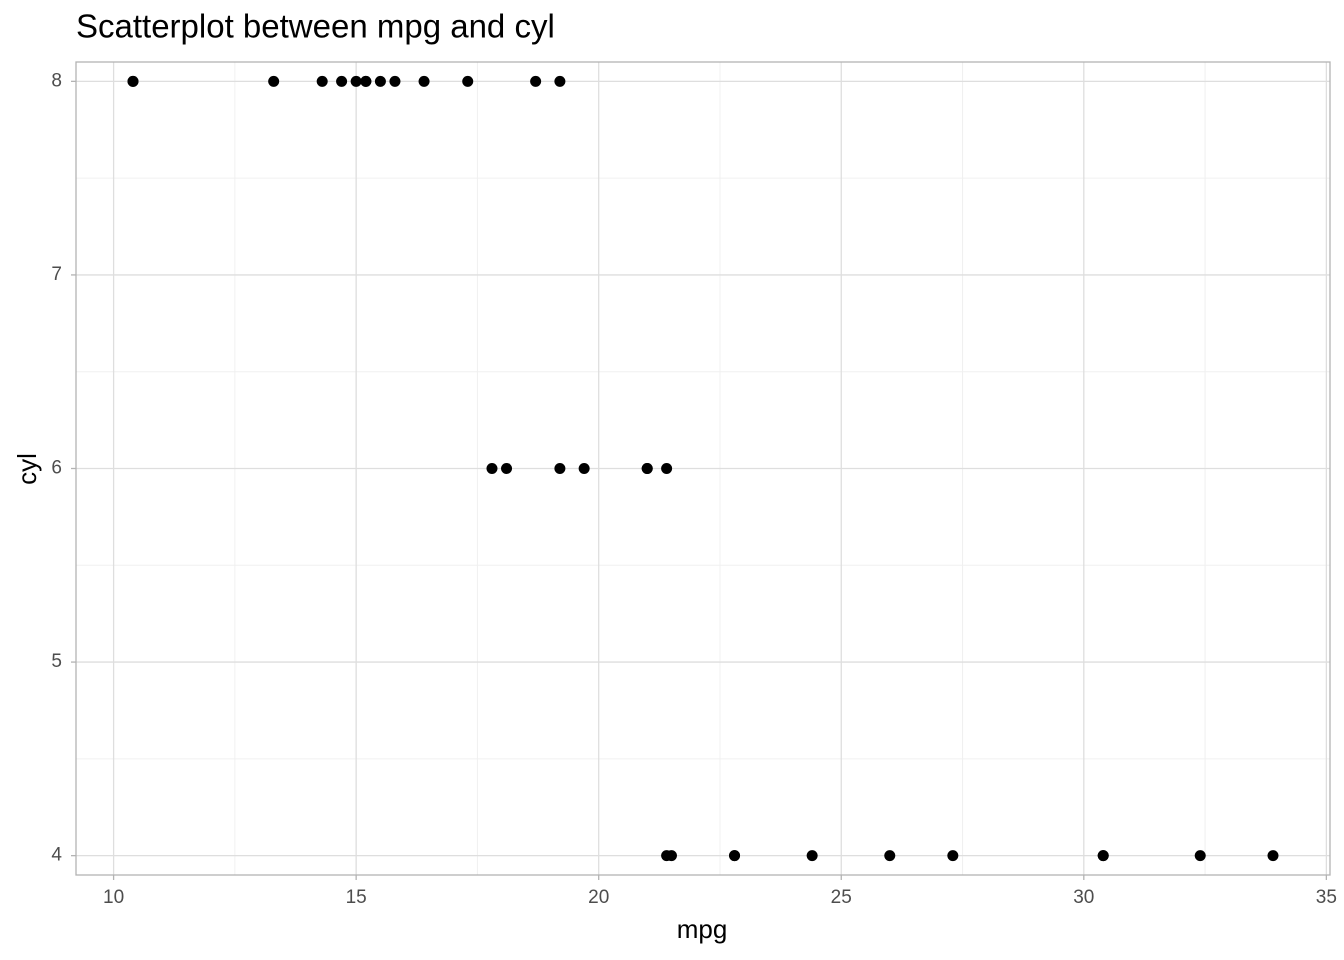 The width and height of the screenshot is (1344, 960). What do you see at coordinates (315, 26) in the screenshot?
I see `chart-title: Scatterplot between mpg and cyl` at bounding box center [315, 26].